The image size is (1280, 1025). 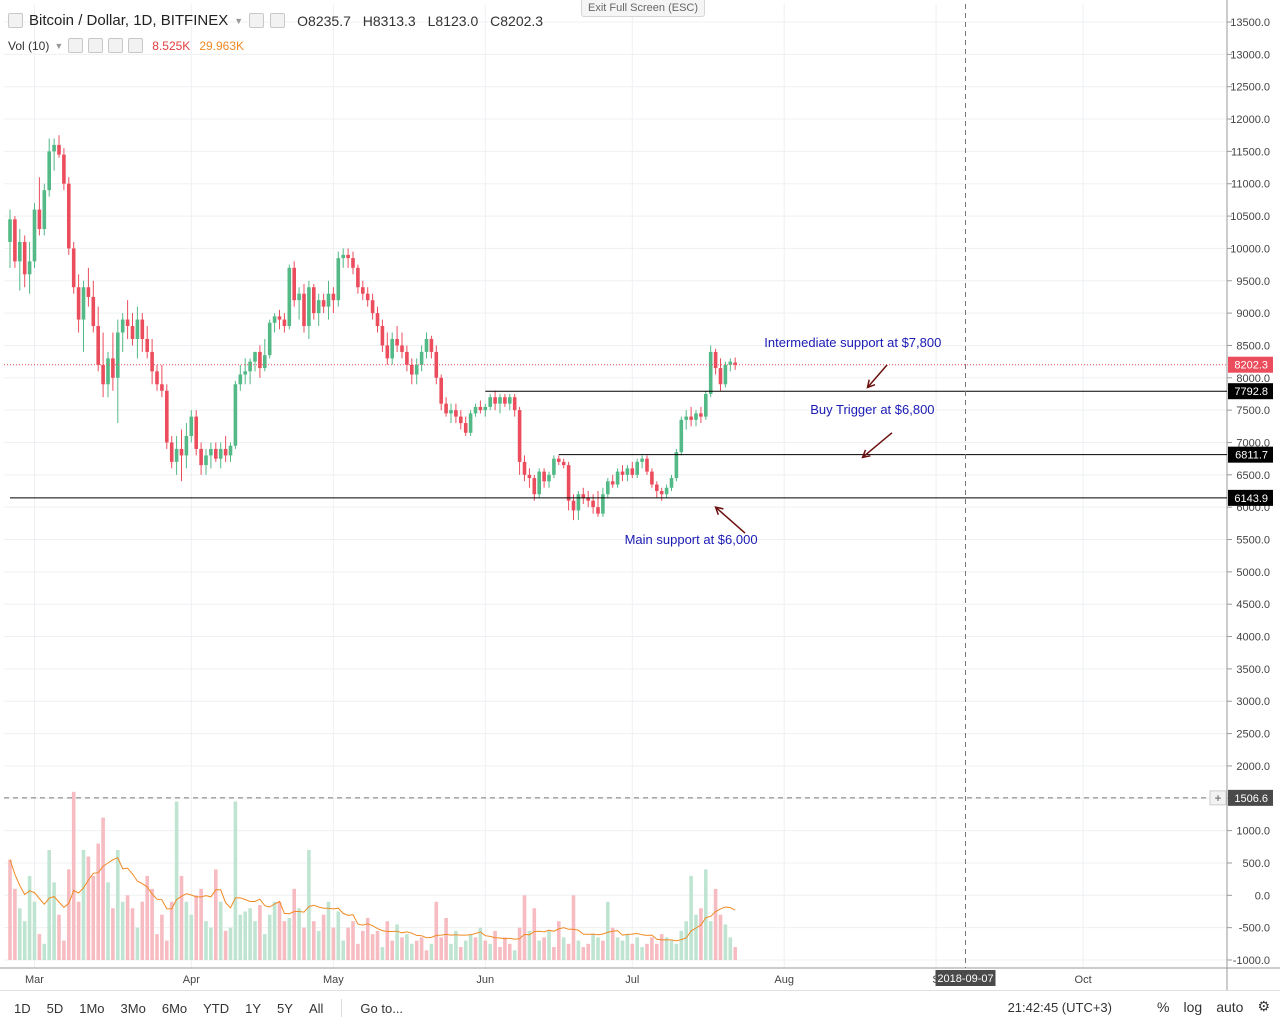 What do you see at coordinates (1230, 1006) in the screenshot?
I see `auto-scale-button: auto` at bounding box center [1230, 1006].